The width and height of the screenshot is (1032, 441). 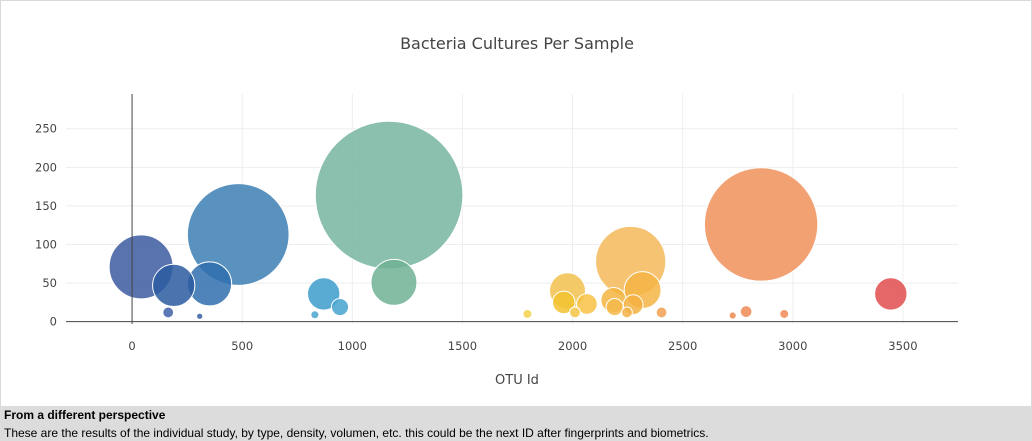 I want to click on x-tick-label: 500, so click(x=242, y=346).